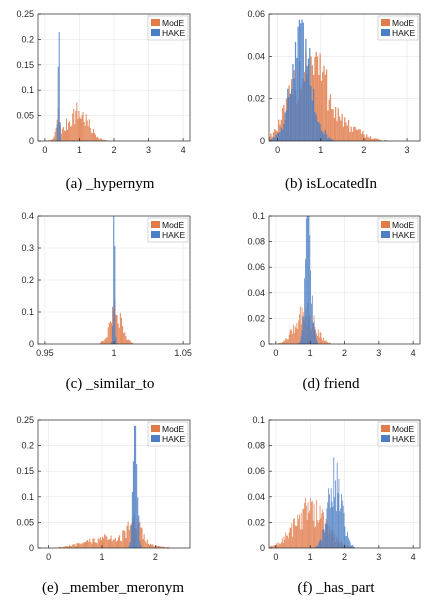  Describe the element at coordinates (275, 353) in the screenshot. I see `x-tick-label: 0` at that location.